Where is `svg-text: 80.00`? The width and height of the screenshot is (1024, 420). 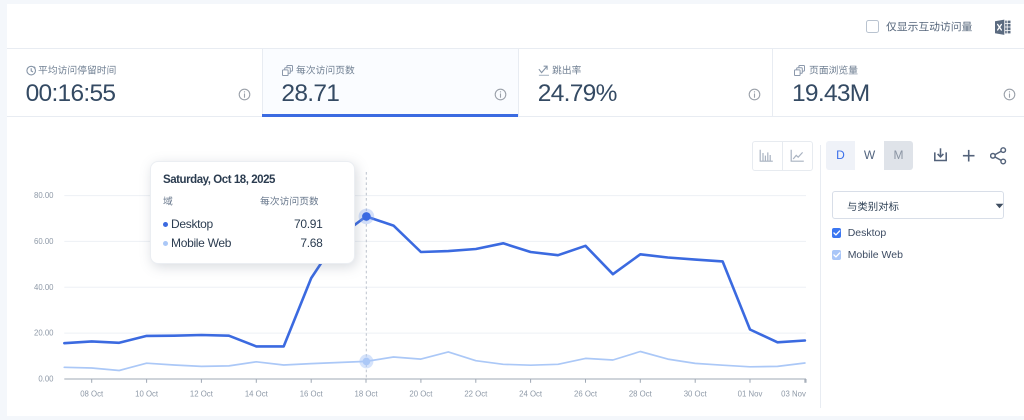 svg-text: 80.00 is located at coordinates (44, 195).